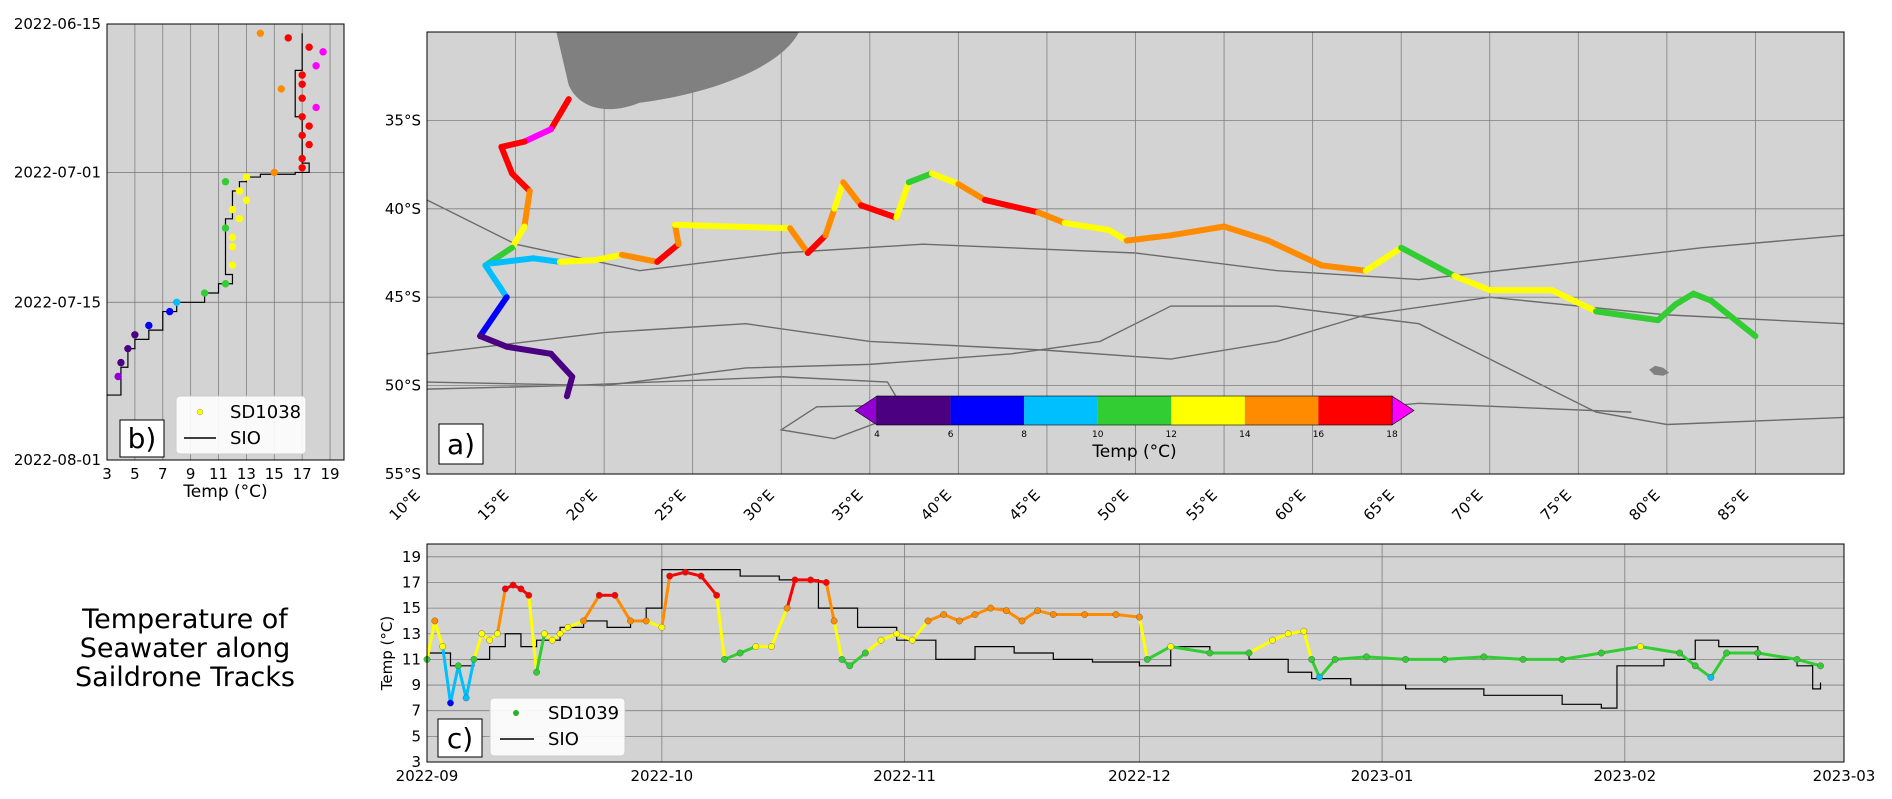 This screenshot has width=1892, height=799. Describe the element at coordinates (1113, 505) in the screenshot. I see `x-tick-label: 50°E` at that location.